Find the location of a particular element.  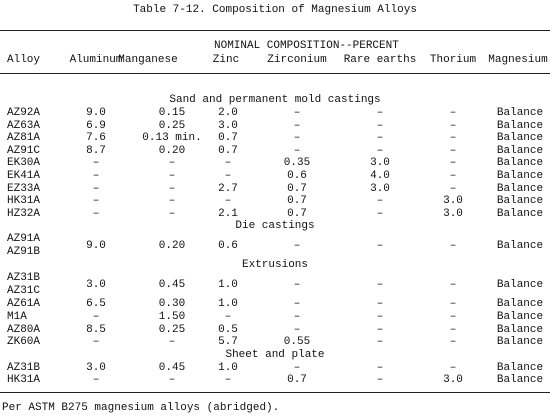

cell: 0.13 min. is located at coordinates (172, 138).